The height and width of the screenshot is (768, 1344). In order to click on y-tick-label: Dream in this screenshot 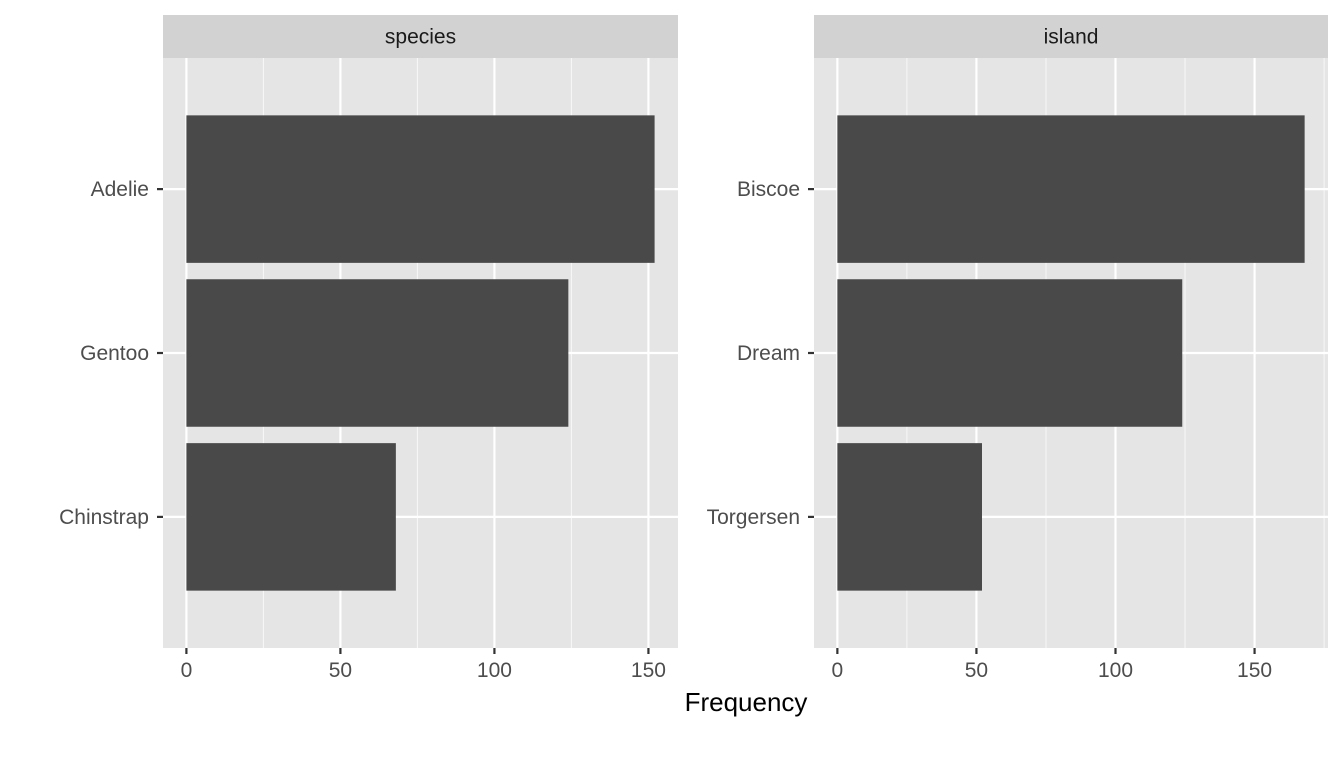, I will do `click(768, 353)`.